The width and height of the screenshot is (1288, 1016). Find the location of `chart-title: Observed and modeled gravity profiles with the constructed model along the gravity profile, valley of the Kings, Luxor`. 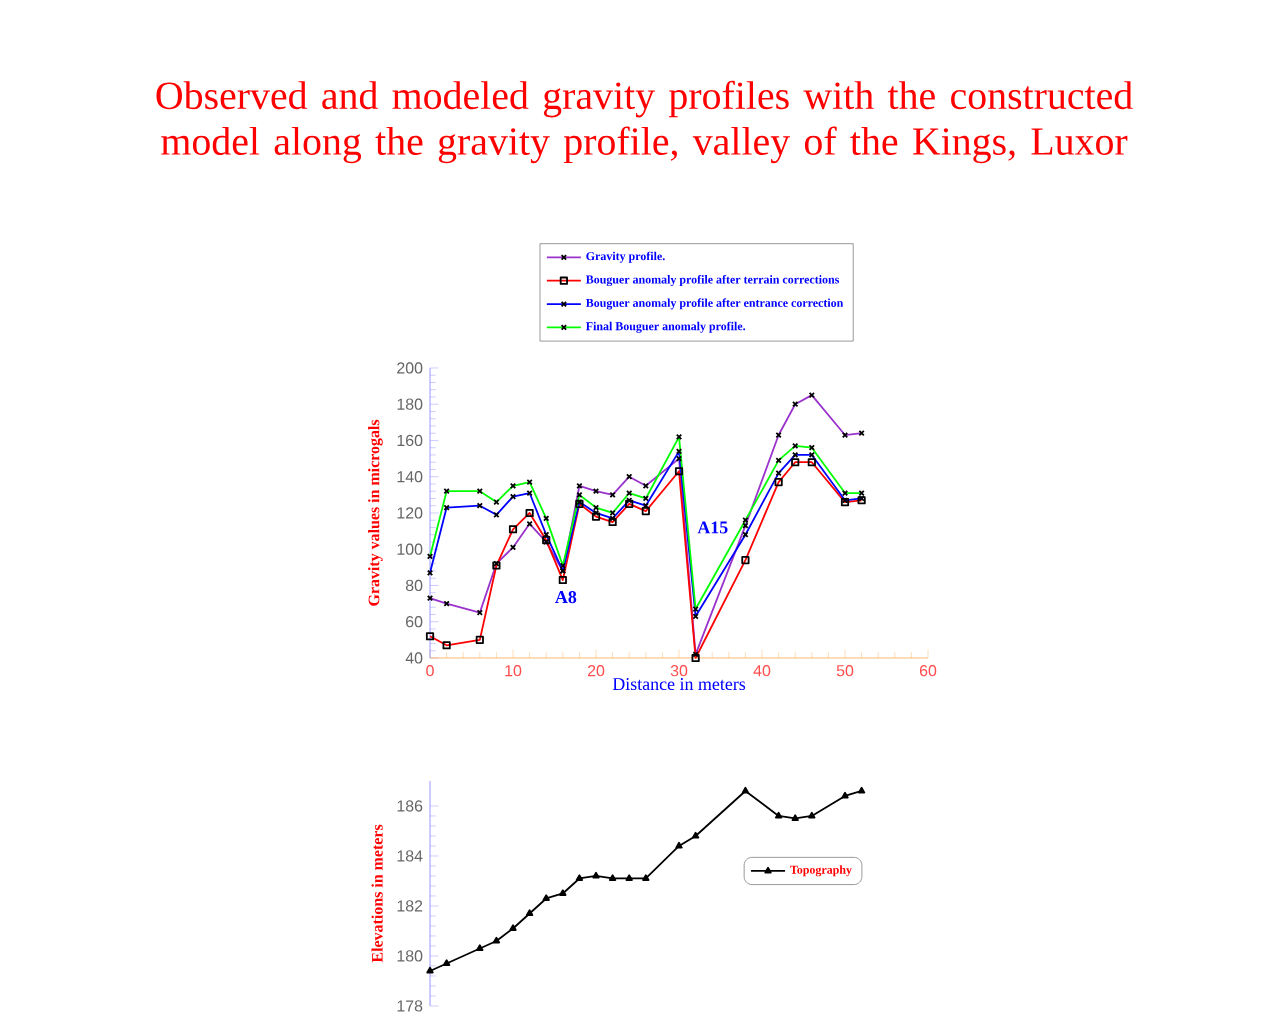

chart-title: Observed and modeled gravity profiles with the constructed model along the gravity profile, valley of the Kings, Luxor is located at coordinates (644, 122).